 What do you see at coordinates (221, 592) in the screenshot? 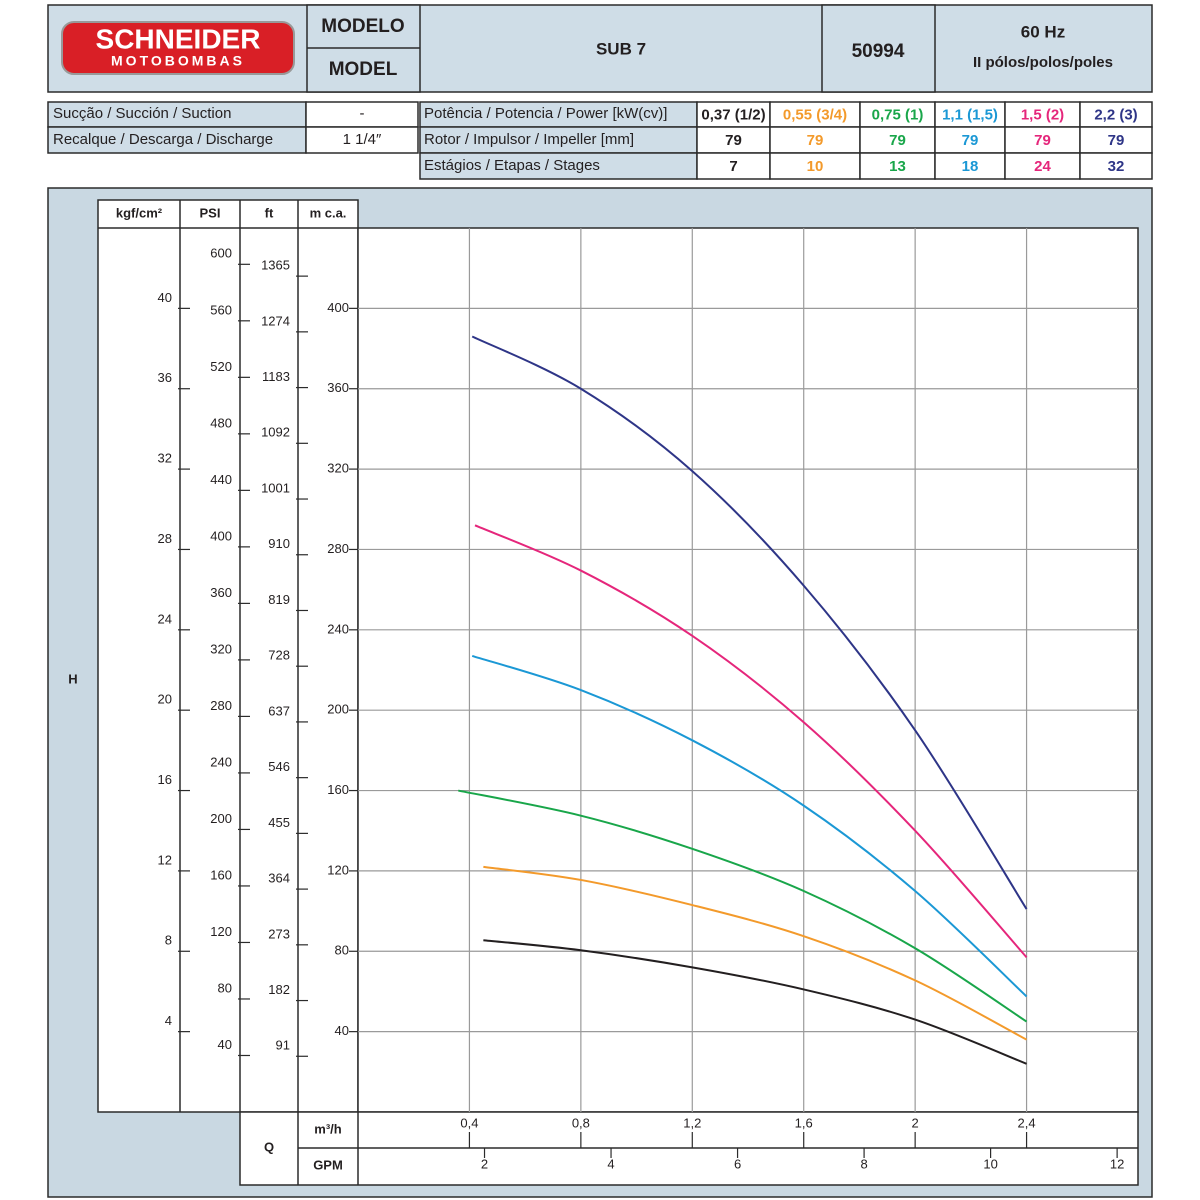
I see `y-tick-label: 360` at bounding box center [221, 592].